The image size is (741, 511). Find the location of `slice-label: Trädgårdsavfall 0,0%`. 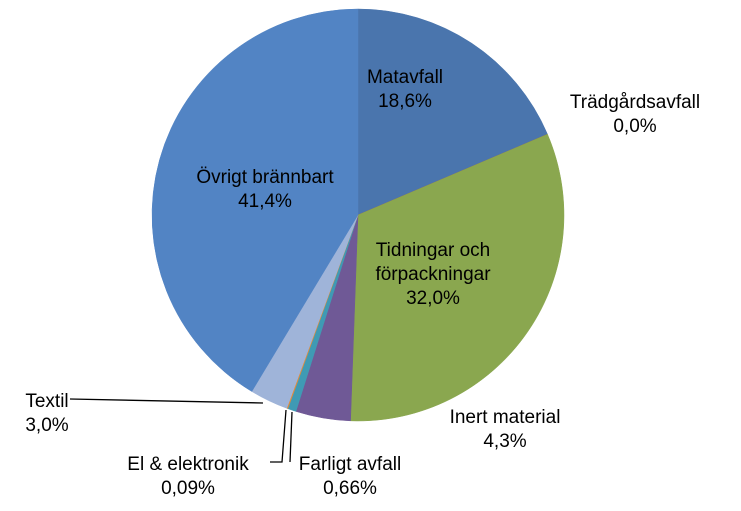

slice-label: Trädgårdsavfall 0,0% is located at coordinates (635, 115).